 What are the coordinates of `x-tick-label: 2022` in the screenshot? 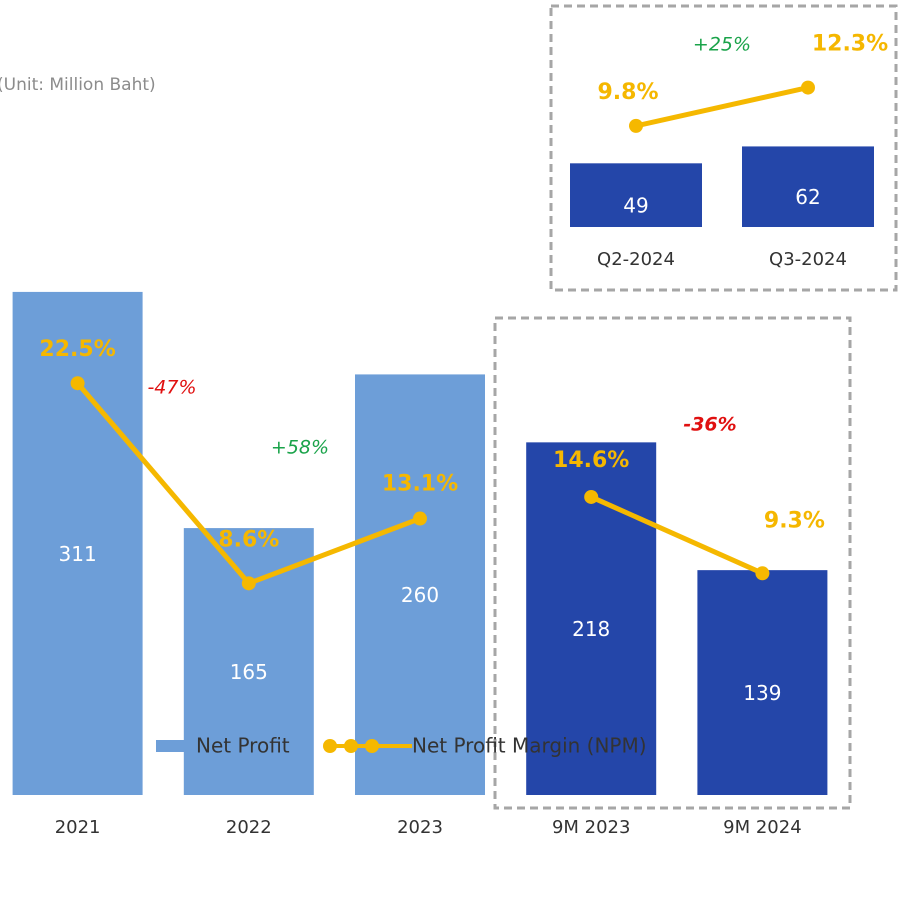 It's located at (249, 827).